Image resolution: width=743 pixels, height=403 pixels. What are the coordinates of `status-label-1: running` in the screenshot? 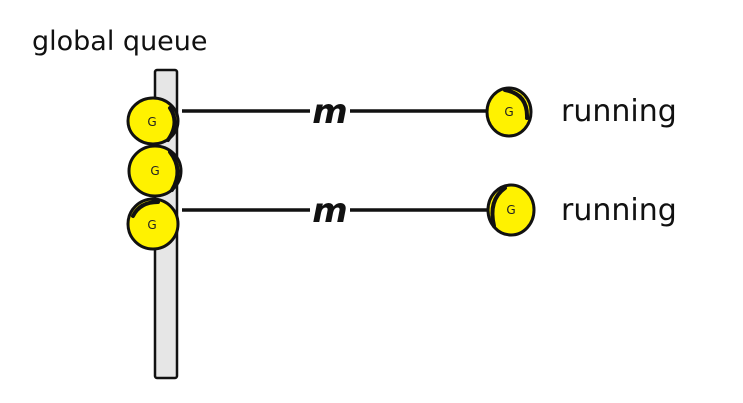 It's located at (619, 111).